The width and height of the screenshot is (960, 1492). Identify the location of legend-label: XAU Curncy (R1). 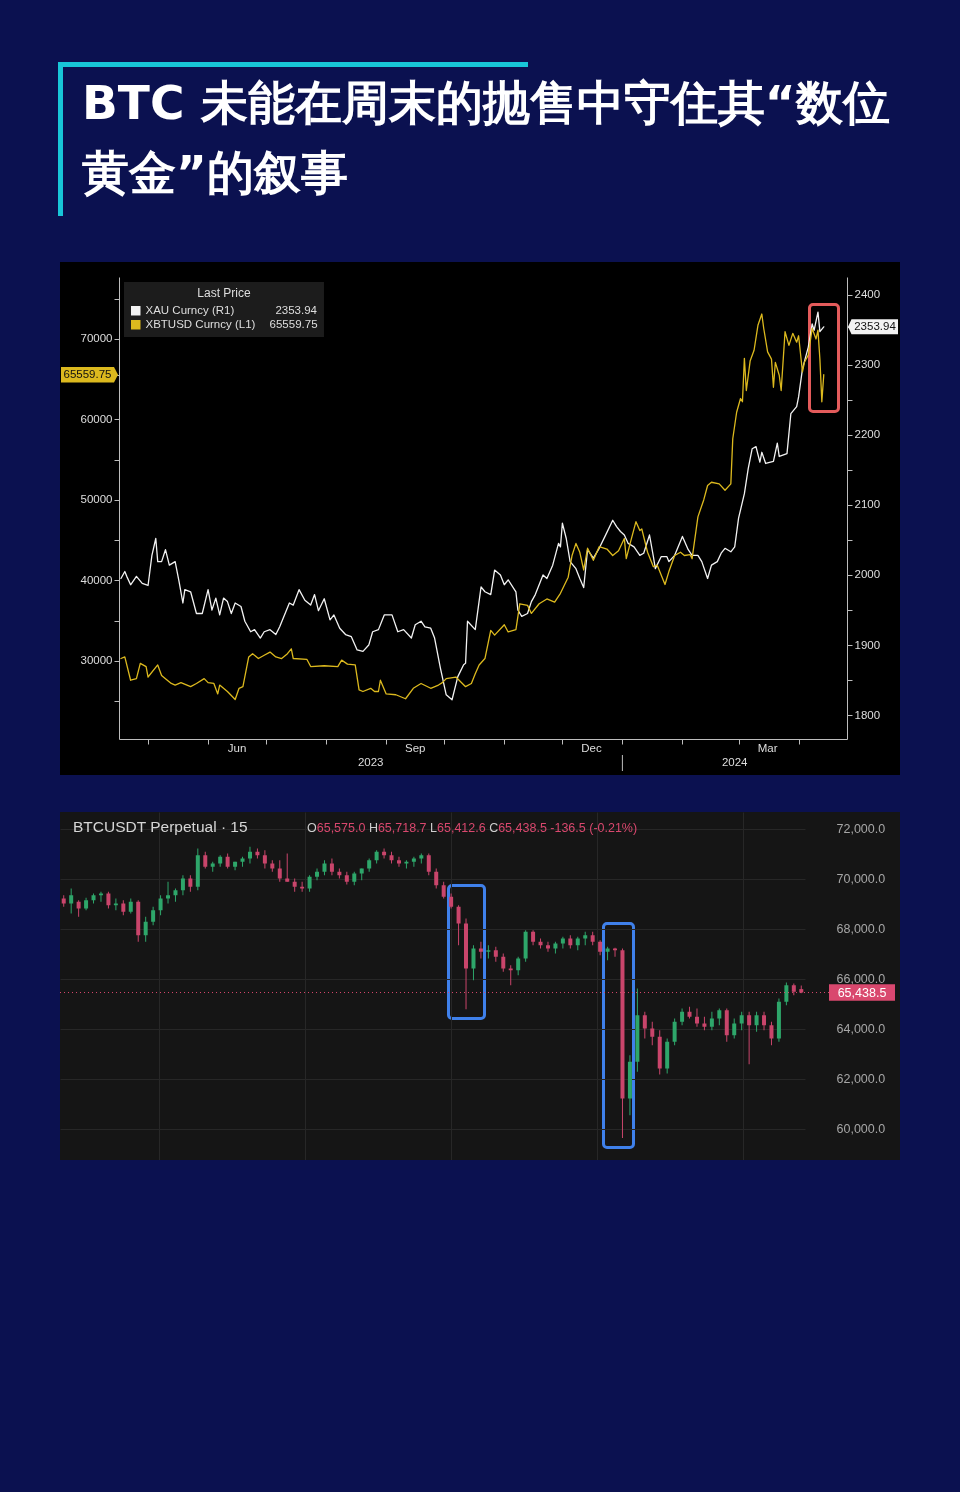
(190, 309).